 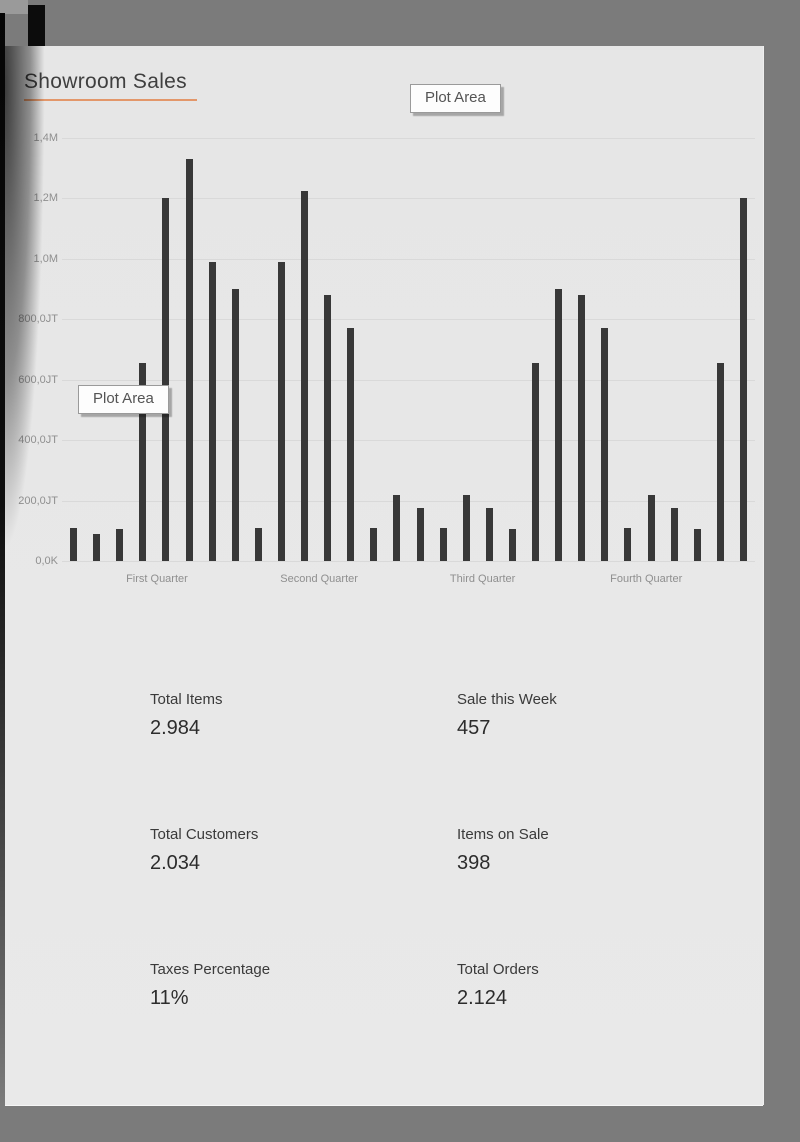 What do you see at coordinates (474, 728) in the screenshot?
I see `stat-value: 457` at bounding box center [474, 728].